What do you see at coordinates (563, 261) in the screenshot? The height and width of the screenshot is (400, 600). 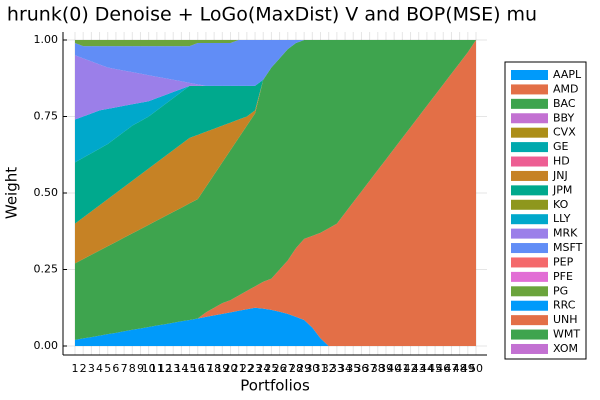 I see `legend-label: PEP` at bounding box center [563, 261].